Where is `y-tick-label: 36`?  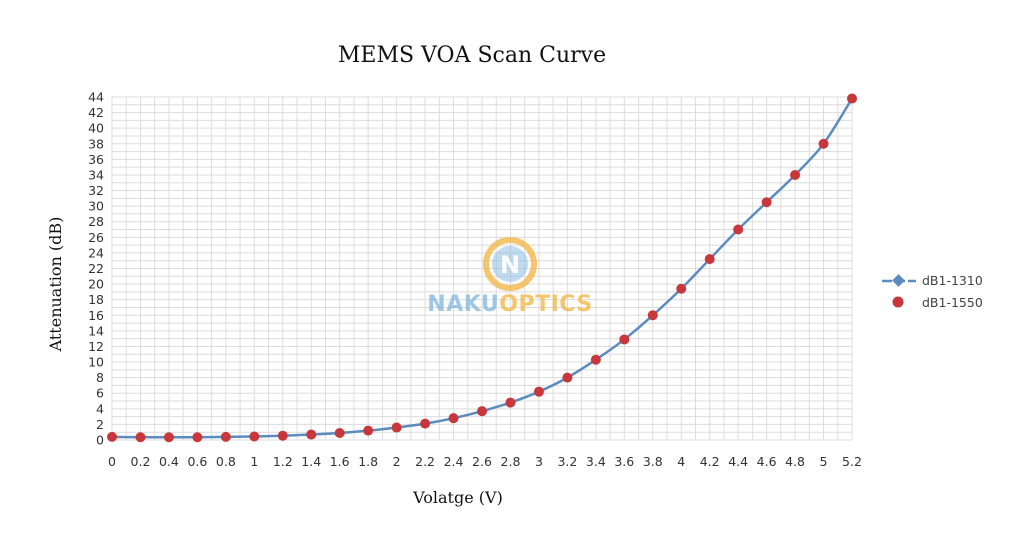 y-tick-label: 36 is located at coordinates (96, 159).